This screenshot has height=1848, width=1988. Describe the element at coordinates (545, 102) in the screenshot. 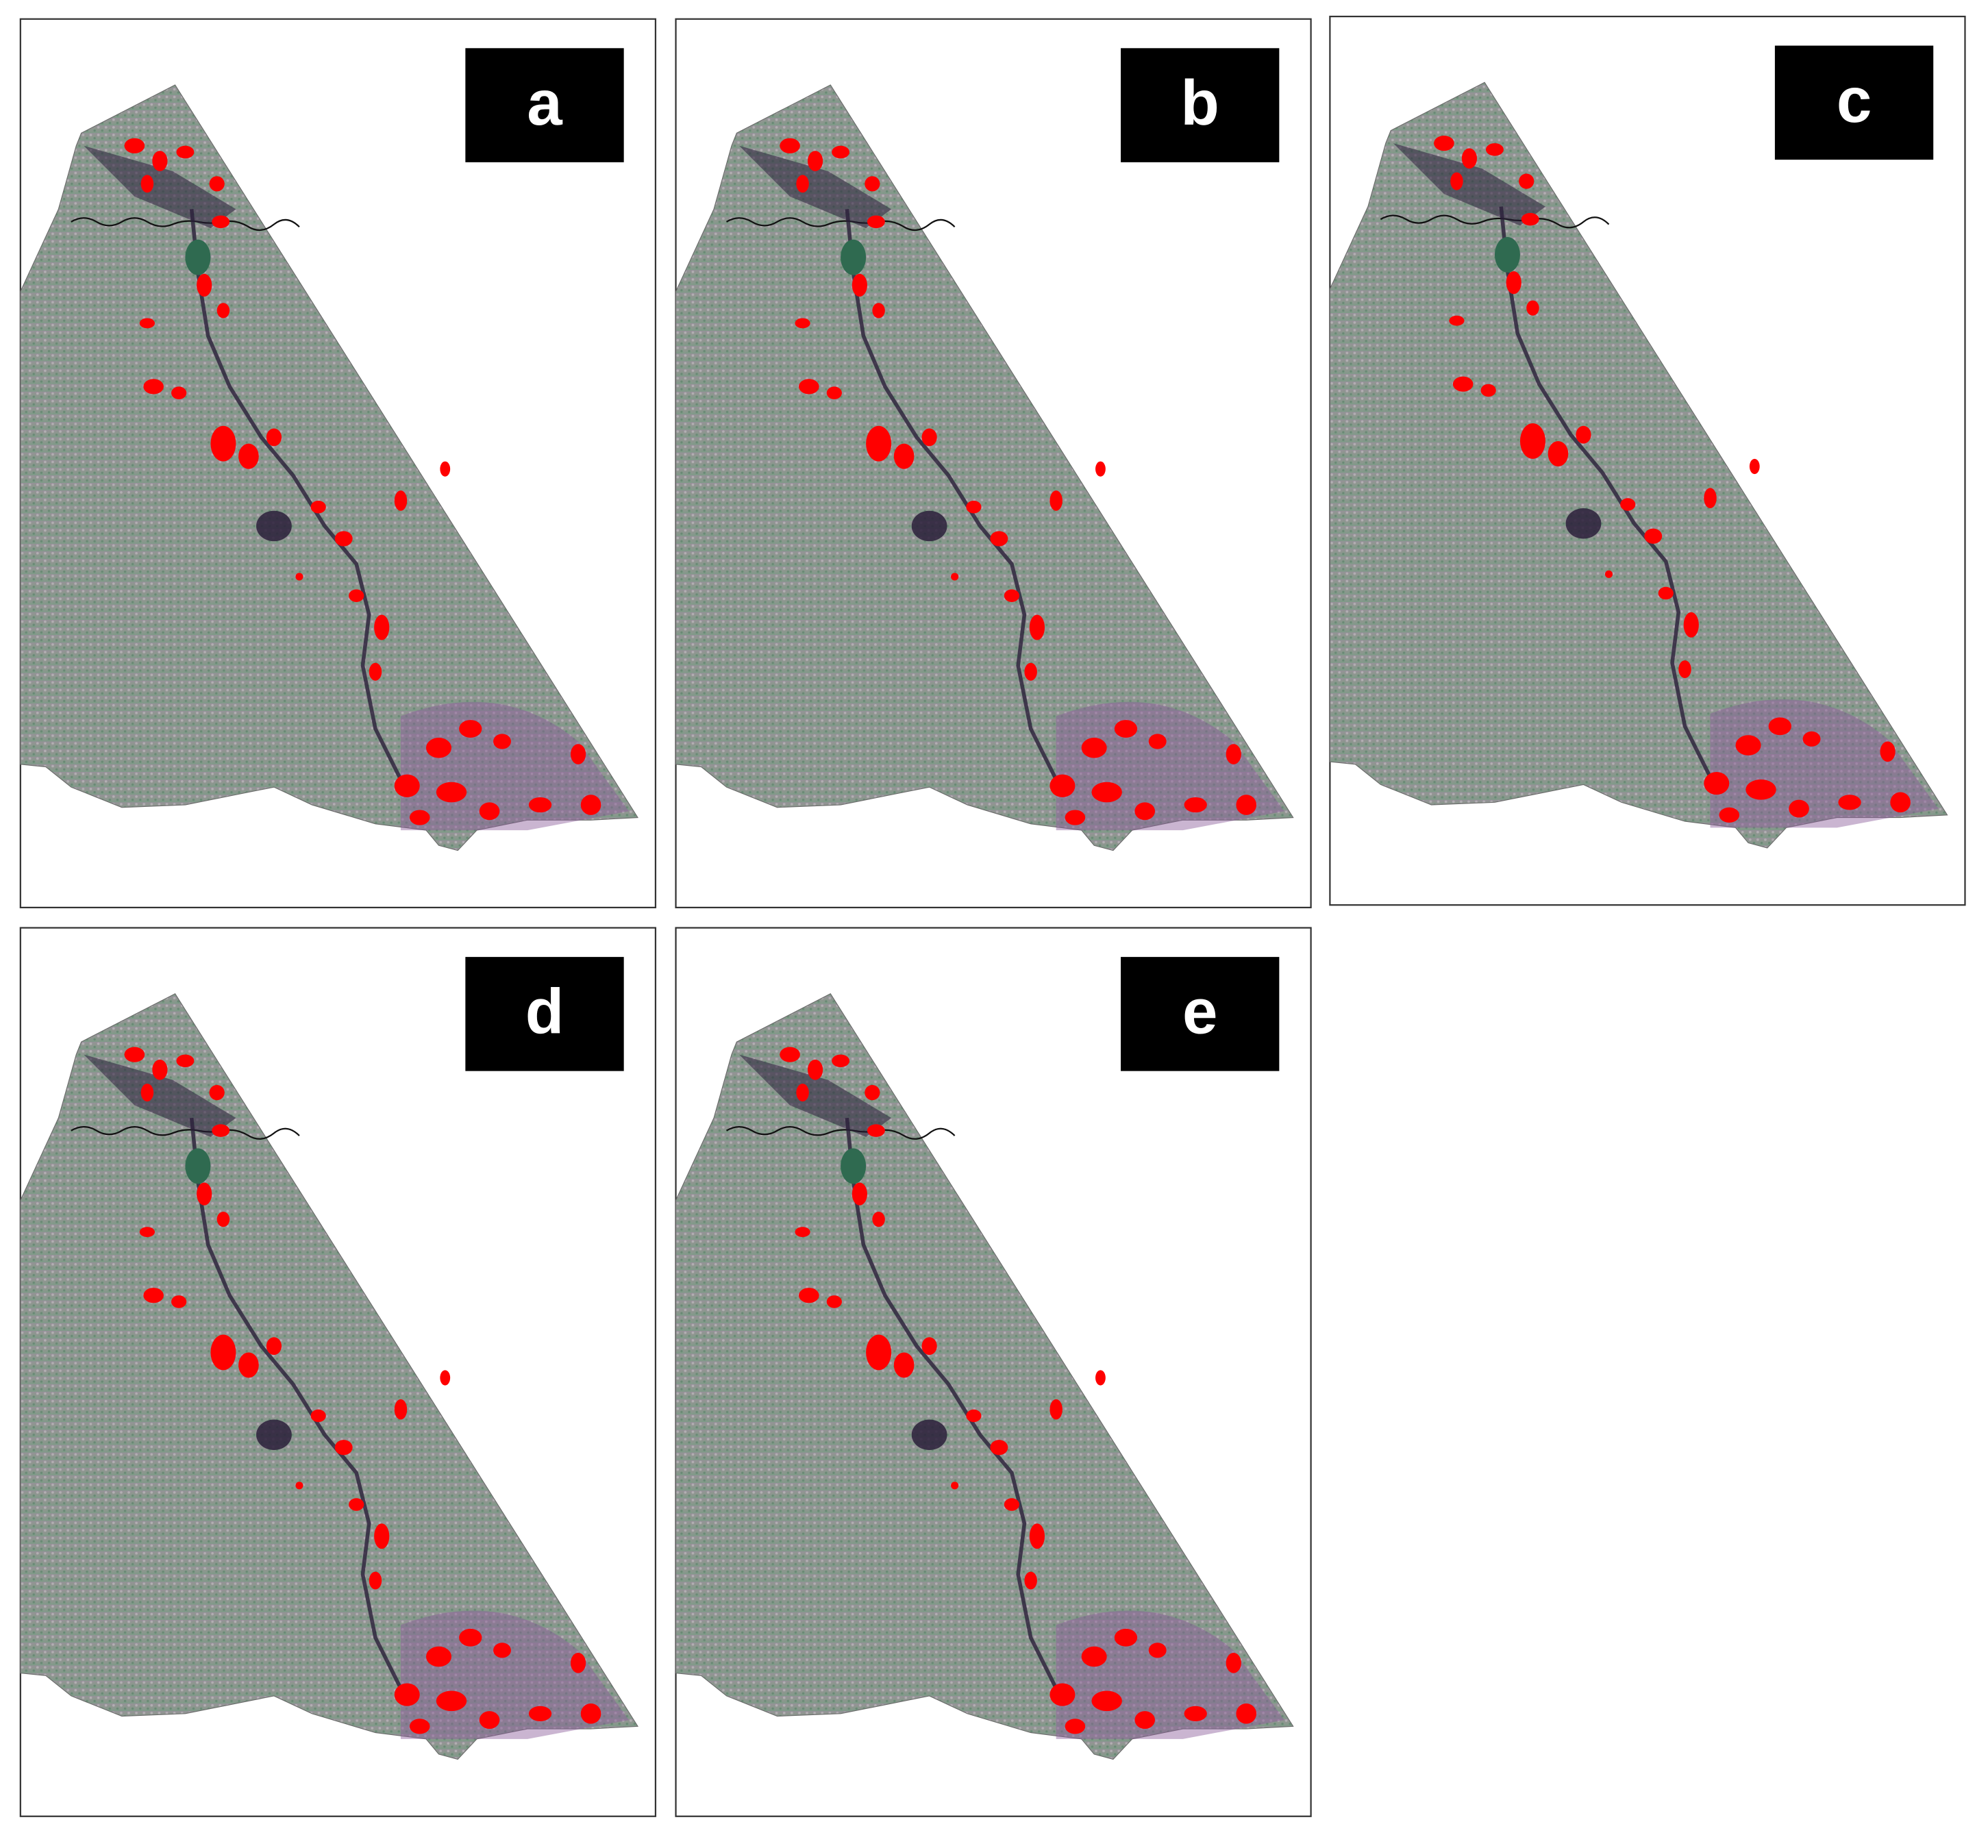

I see `panel-label: a` at that location.